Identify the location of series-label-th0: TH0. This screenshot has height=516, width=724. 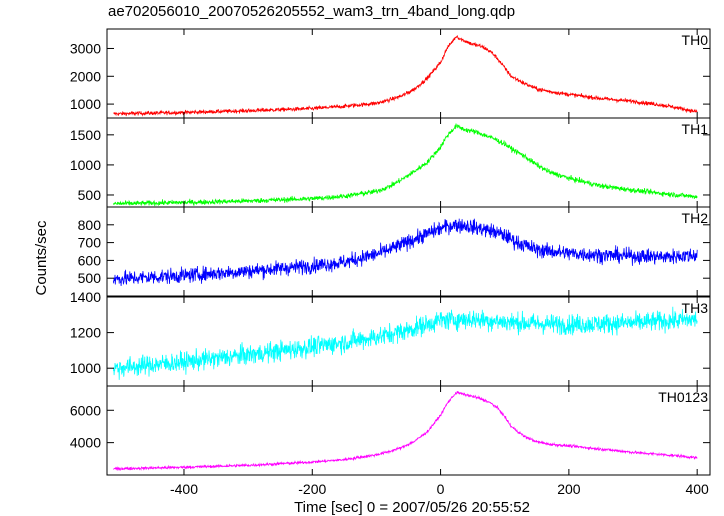
(695, 40).